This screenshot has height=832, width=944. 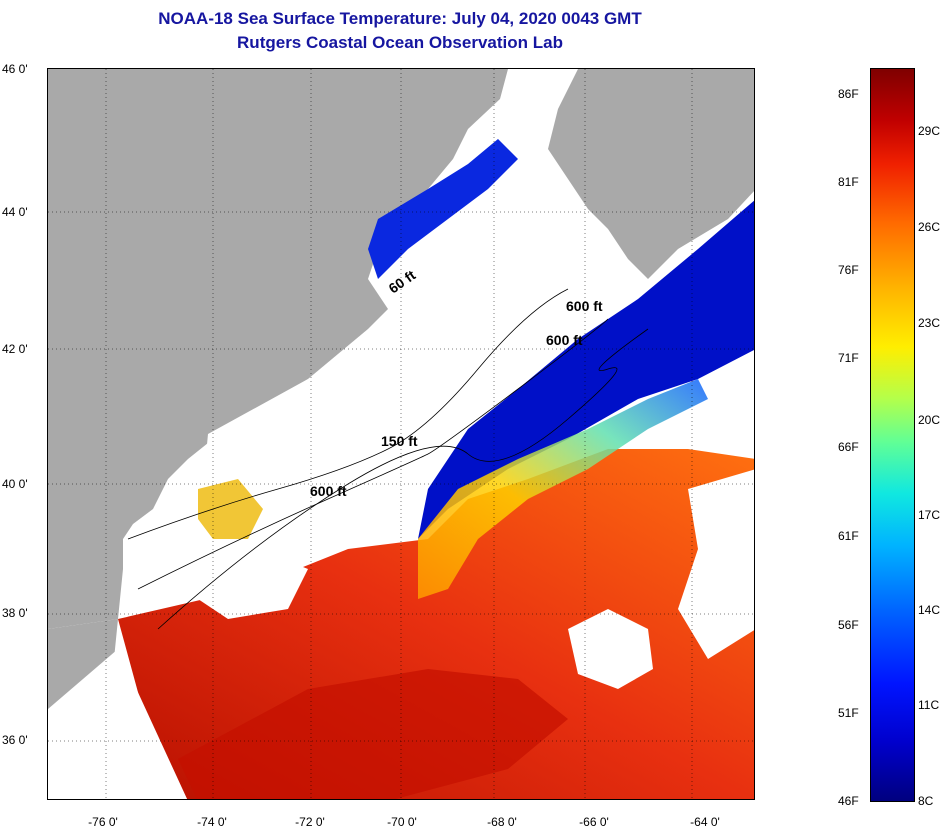 What do you see at coordinates (15, 349) in the screenshot?
I see `lat-label-42: 42 0'` at bounding box center [15, 349].